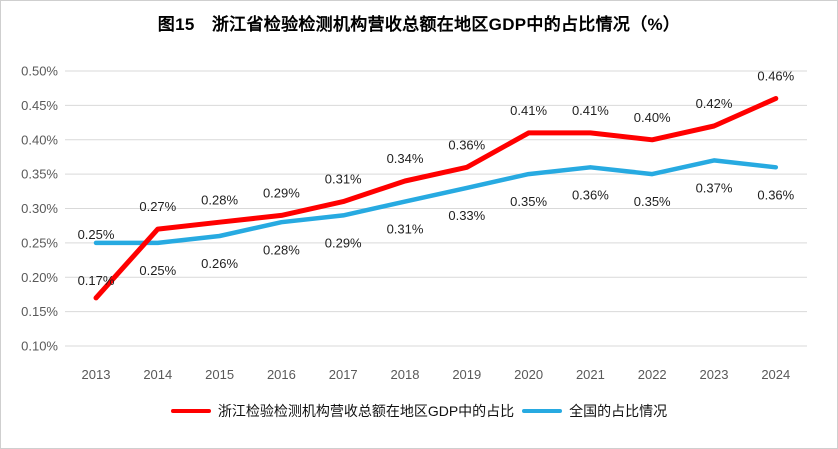 Image resolution: width=838 pixels, height=449 pixels. What do you see at coordinates (39, 208) in the screenshot?
I see `svg-text: 0.30%` at bounding box center [39, 208].